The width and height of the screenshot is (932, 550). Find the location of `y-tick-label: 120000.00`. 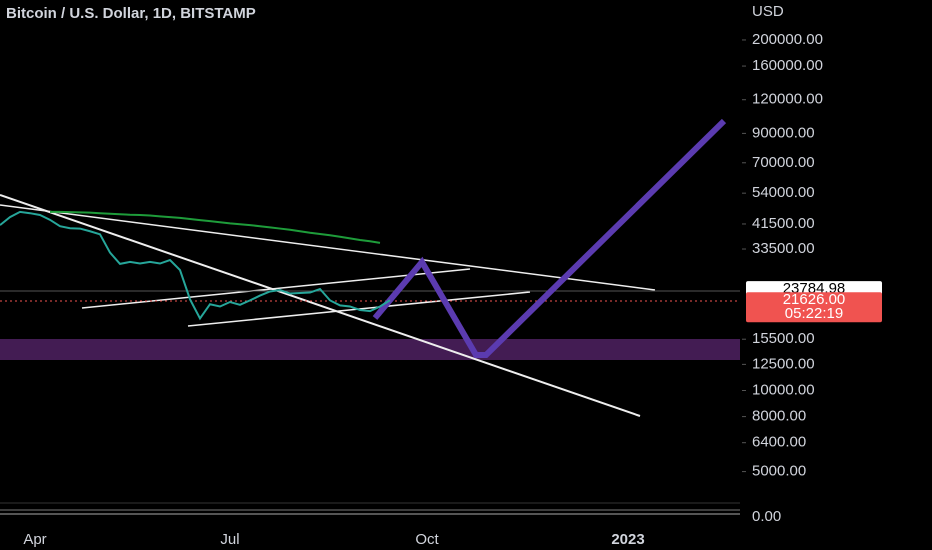

y-tick-label: 120000.00 is located at coordinates (787, 99).